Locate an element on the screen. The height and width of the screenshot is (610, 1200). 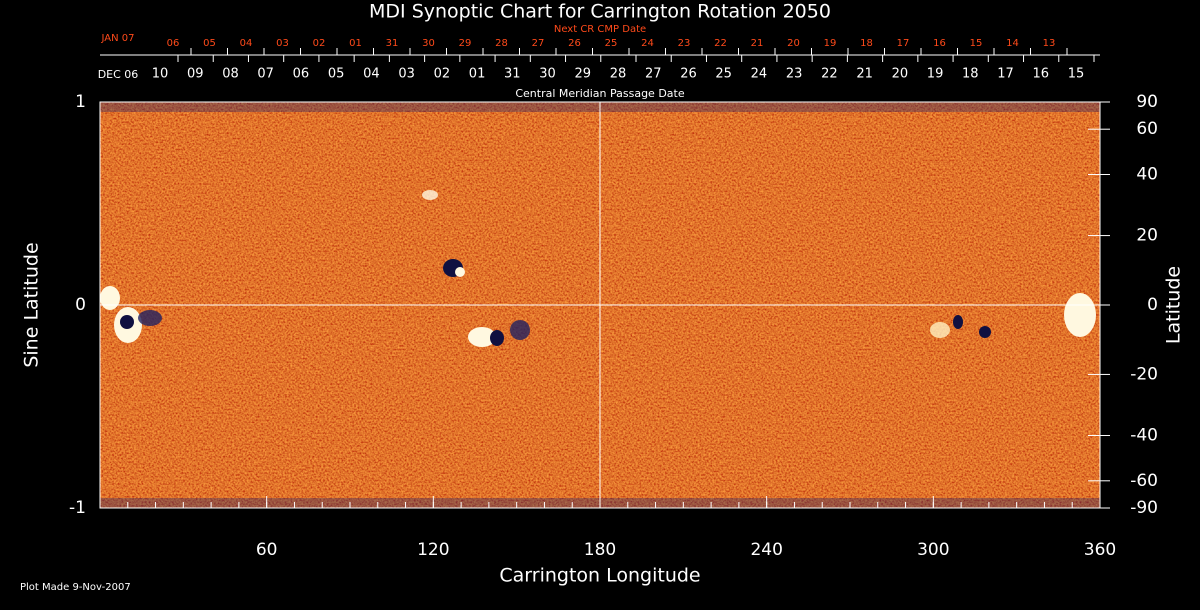
x-tick-label: 240 is located at coordinates (766, 550).